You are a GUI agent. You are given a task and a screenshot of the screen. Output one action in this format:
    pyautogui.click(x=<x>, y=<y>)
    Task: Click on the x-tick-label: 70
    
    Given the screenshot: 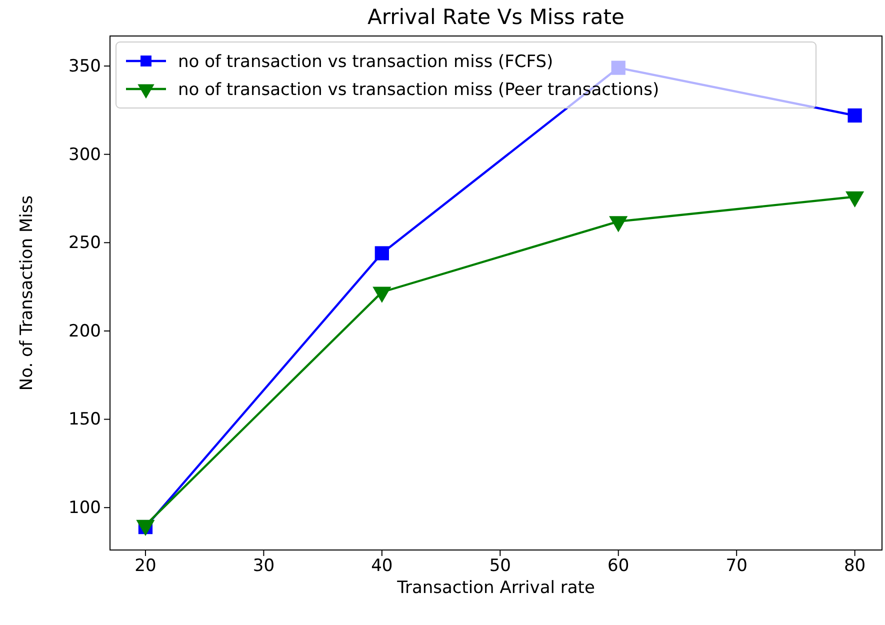 What is the action you would take?
    pyautogui.click(x=737, y=566)
    